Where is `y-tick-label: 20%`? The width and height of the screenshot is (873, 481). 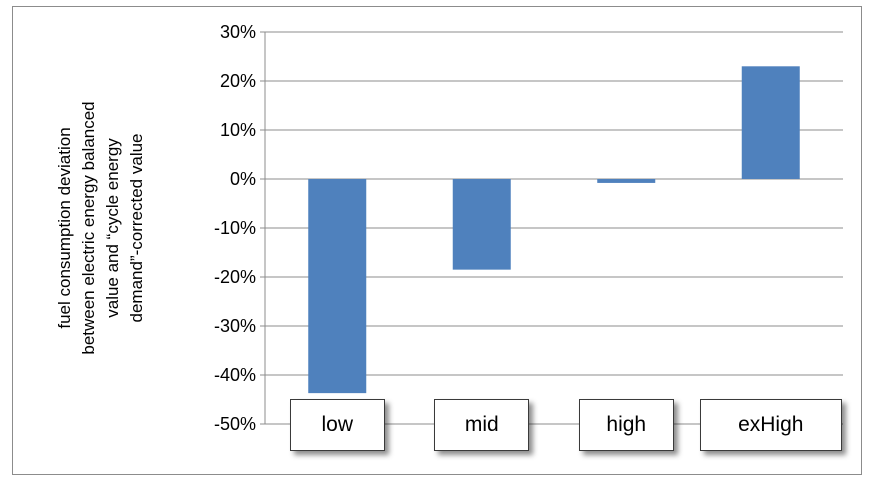 y-tick-label: 20% is located at coordinates (238, 81).